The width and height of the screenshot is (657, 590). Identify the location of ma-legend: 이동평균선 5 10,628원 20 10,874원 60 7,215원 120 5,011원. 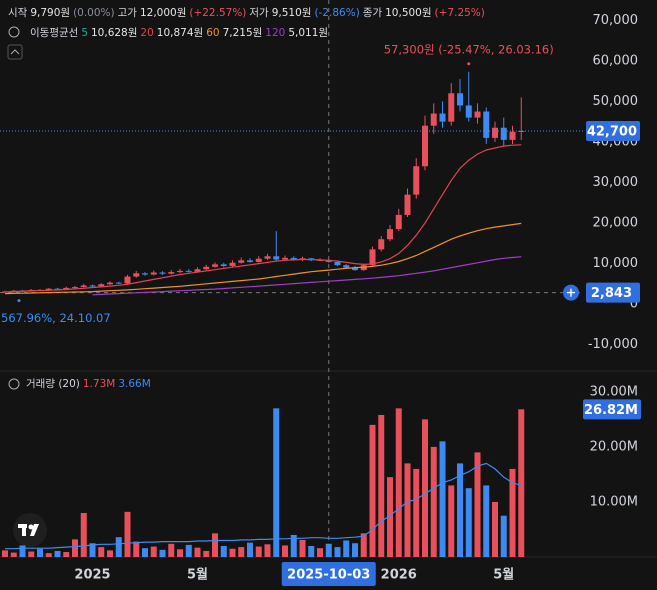
(180, 32).